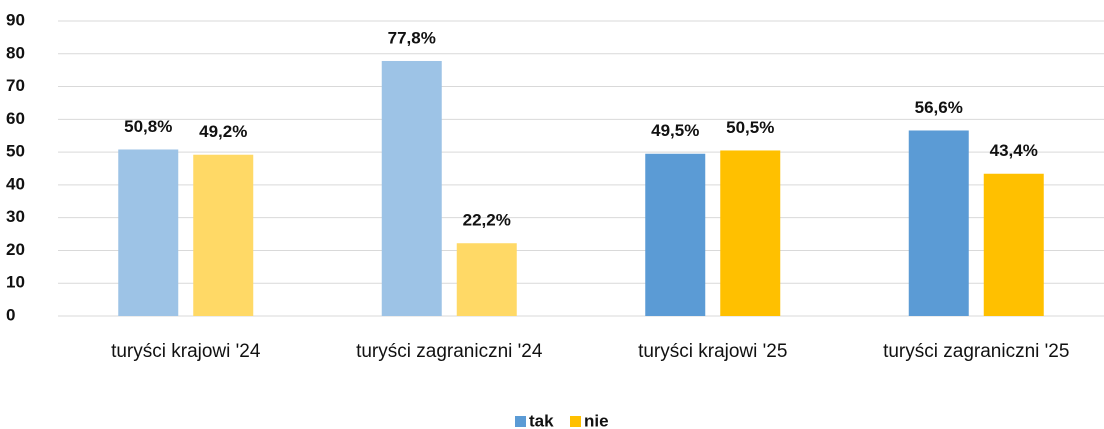  Describe the element at coordinates (712, 351) in the screenshot. I see `x-tick-label: turyści krajowi '25` at that location.